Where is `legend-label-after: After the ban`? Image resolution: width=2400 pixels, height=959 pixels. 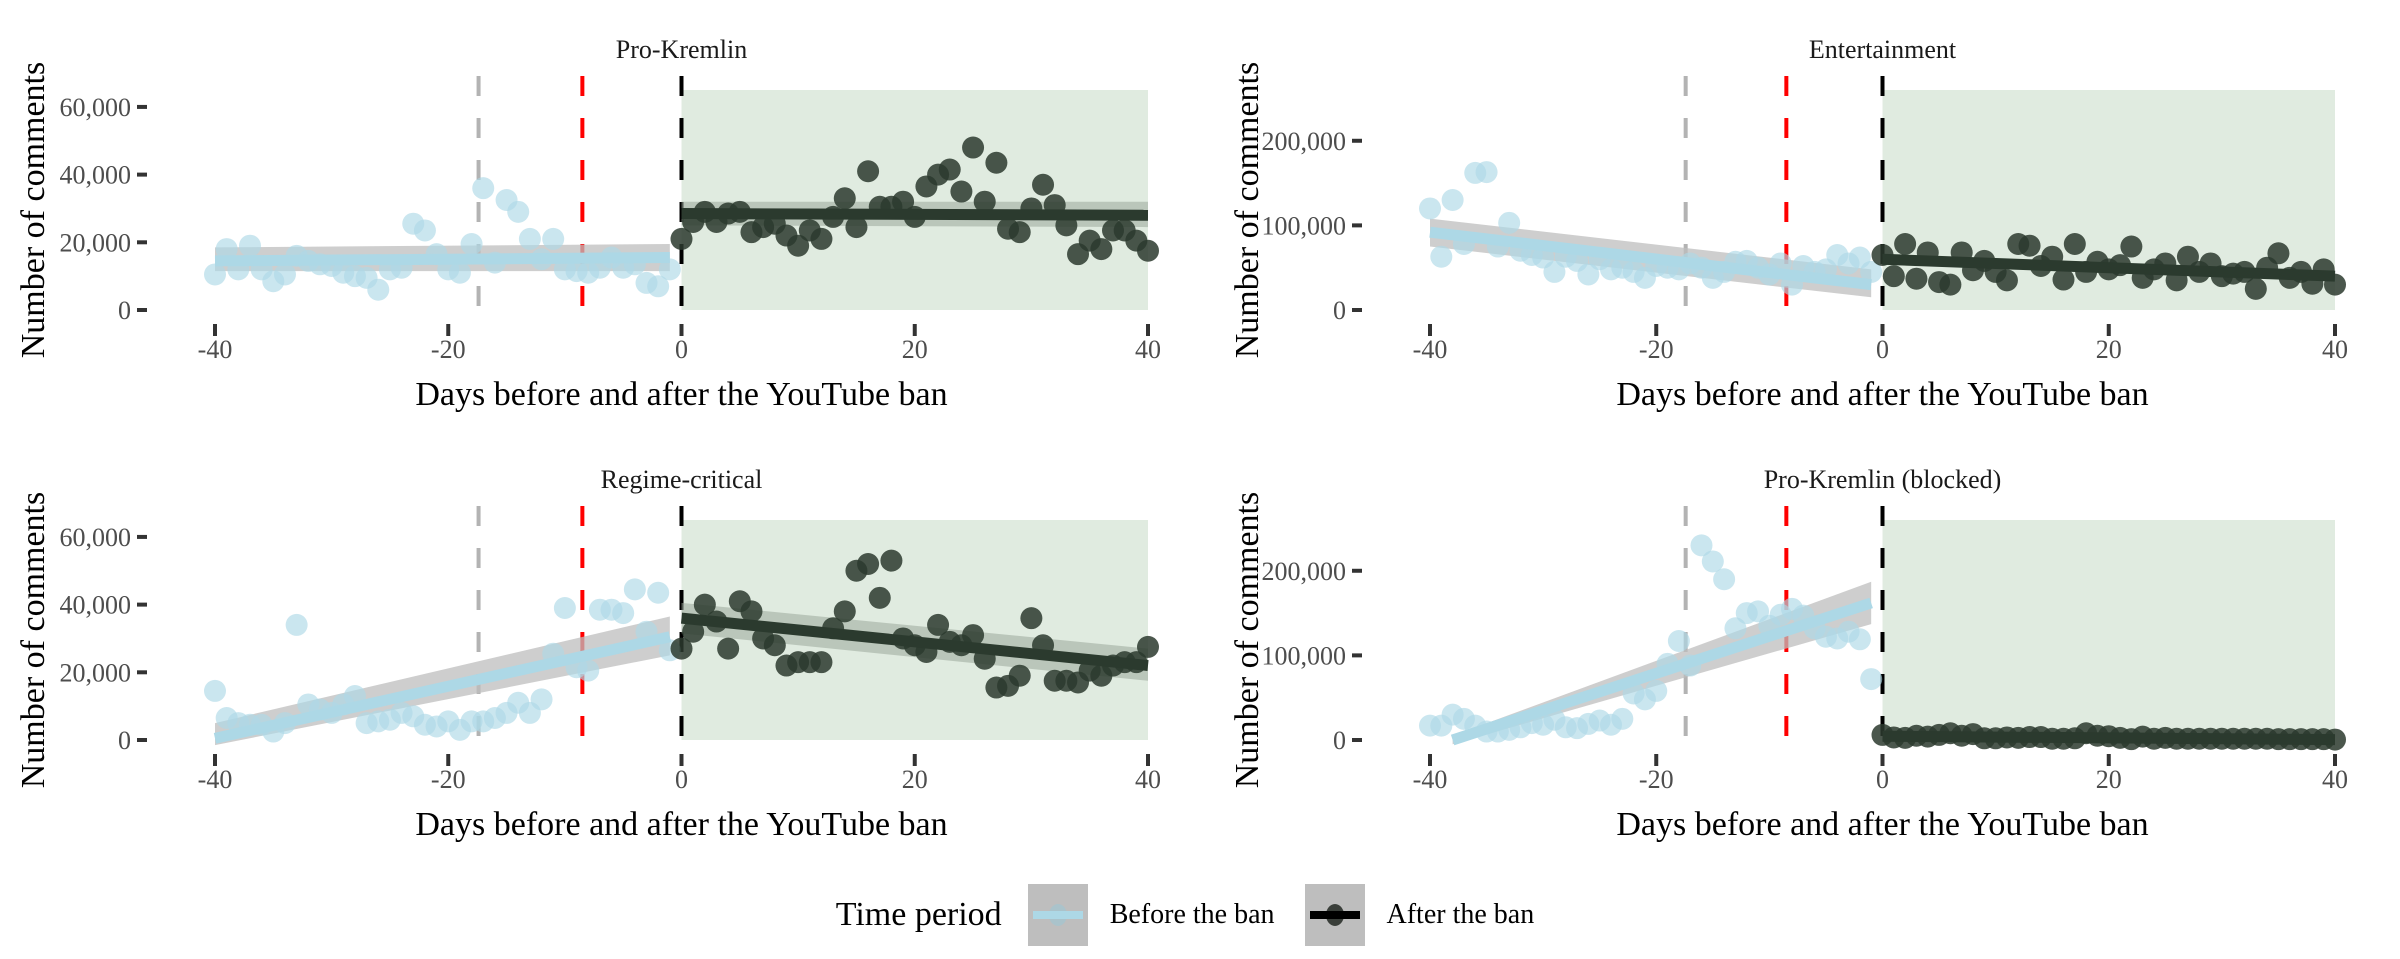
legend-label-after: After the ban is located at coordinates (1460, 914).